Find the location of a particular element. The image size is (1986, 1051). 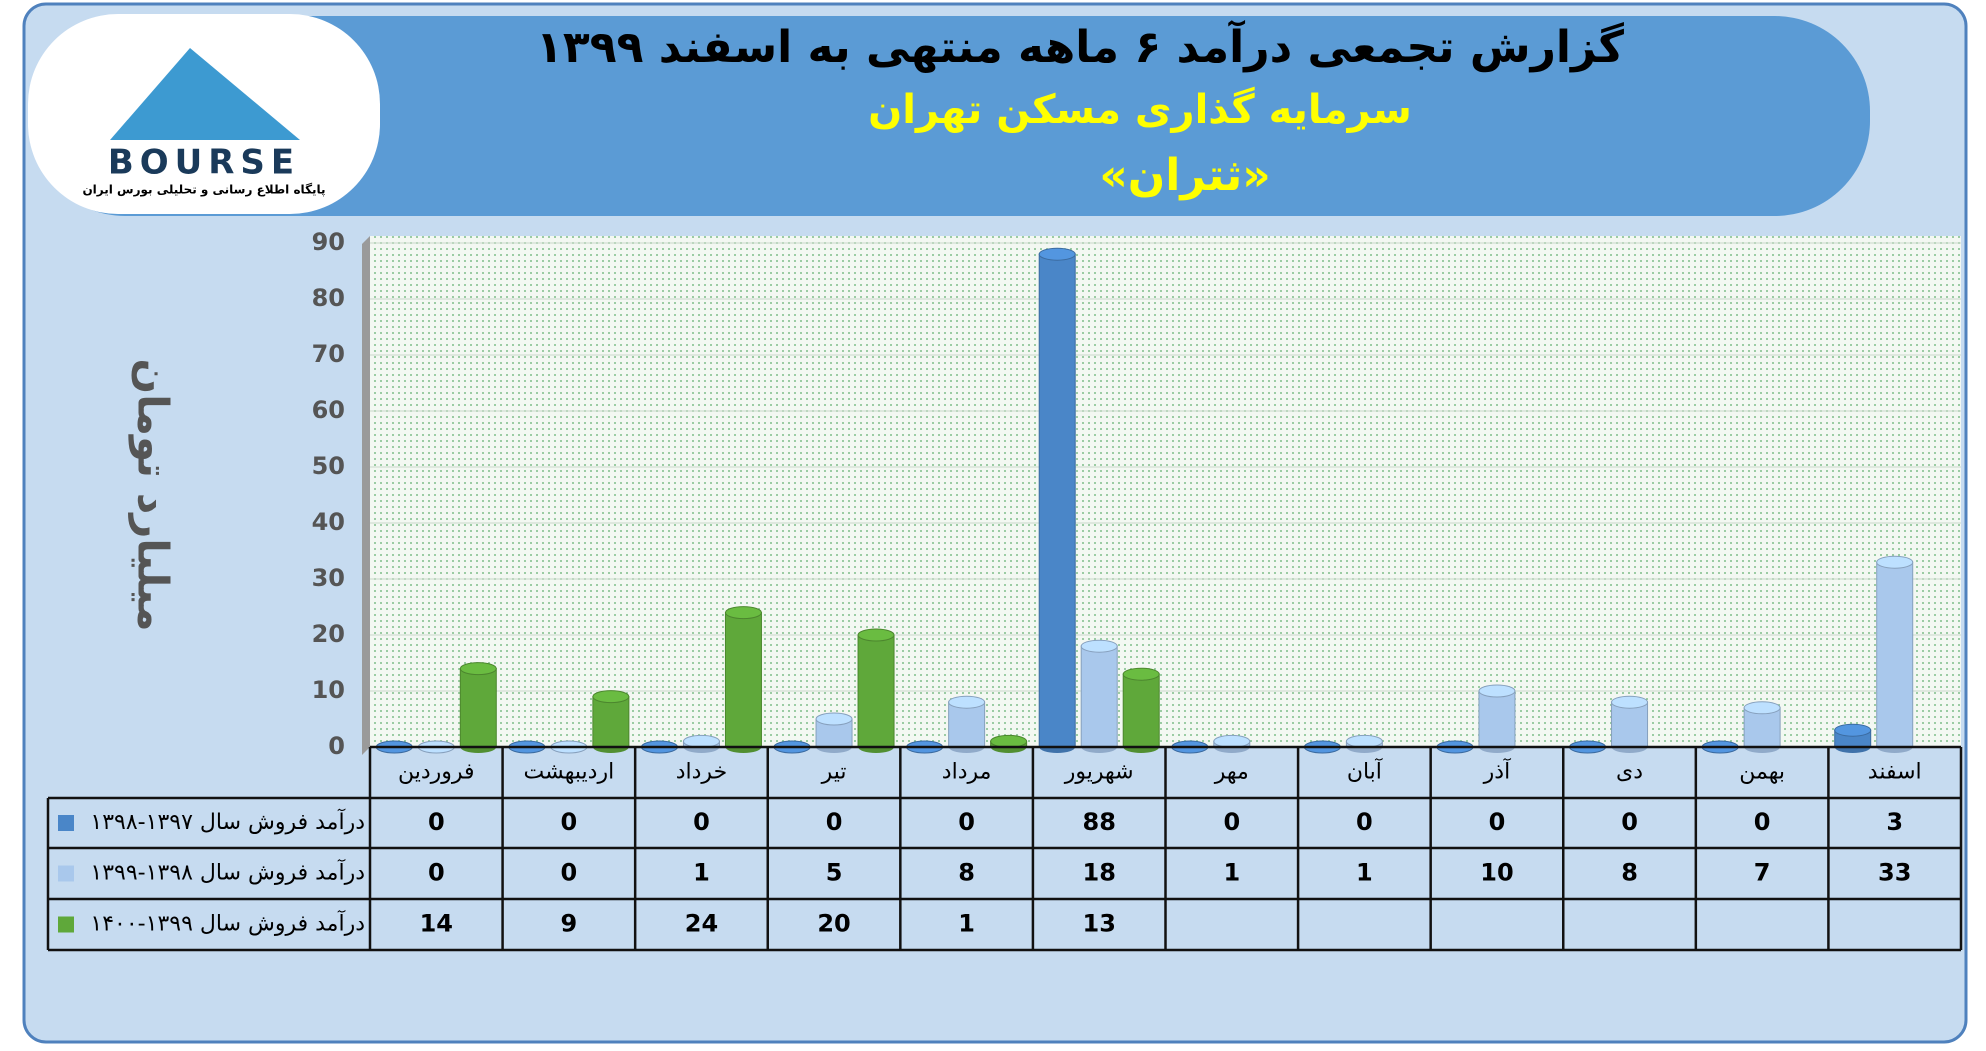

data-label: 20 is located at coordinates (833, 924).